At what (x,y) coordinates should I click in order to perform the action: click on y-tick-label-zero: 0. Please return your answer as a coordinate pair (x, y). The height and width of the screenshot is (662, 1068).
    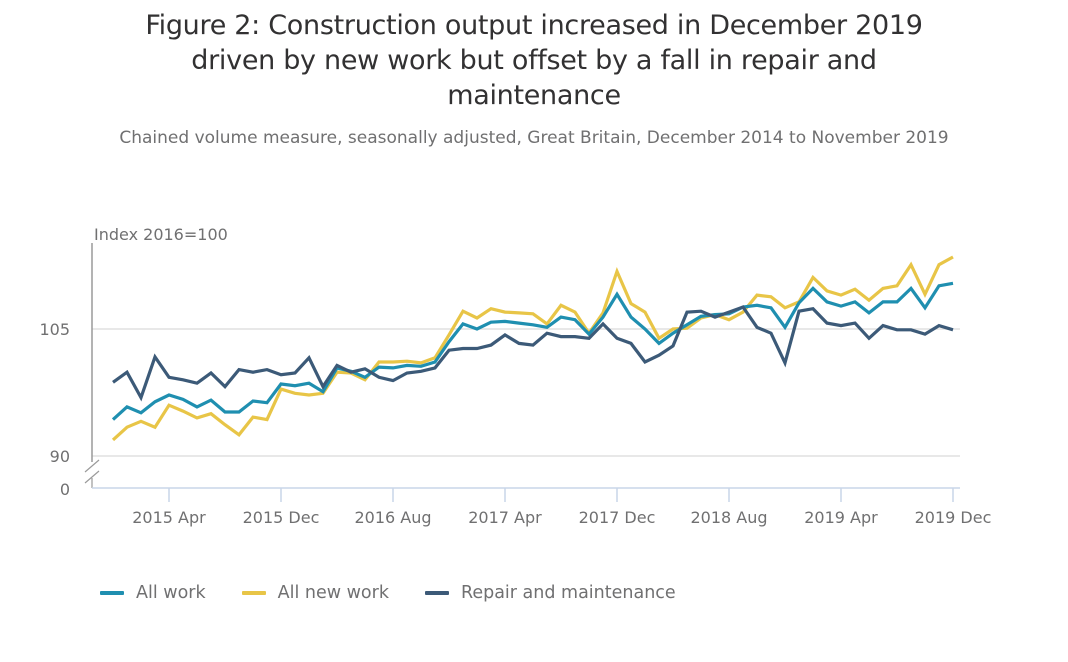
    Looking at the image, I should click on (65, 489).